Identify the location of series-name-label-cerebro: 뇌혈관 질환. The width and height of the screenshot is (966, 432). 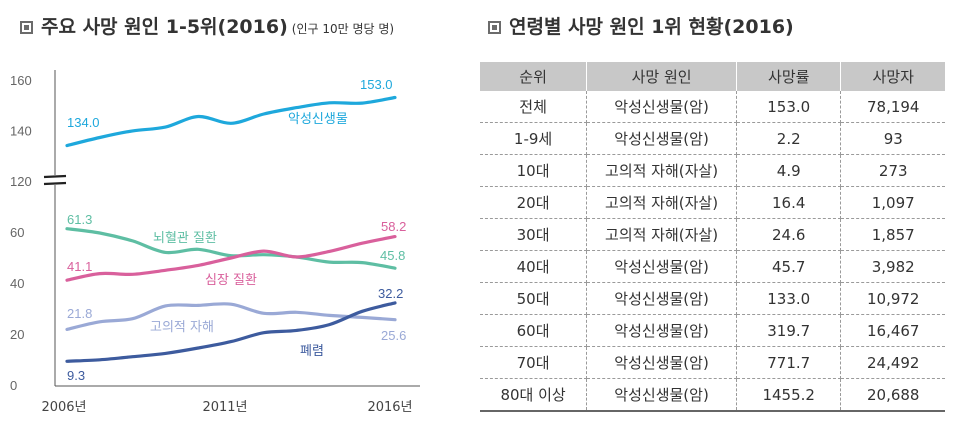
(185, 238).